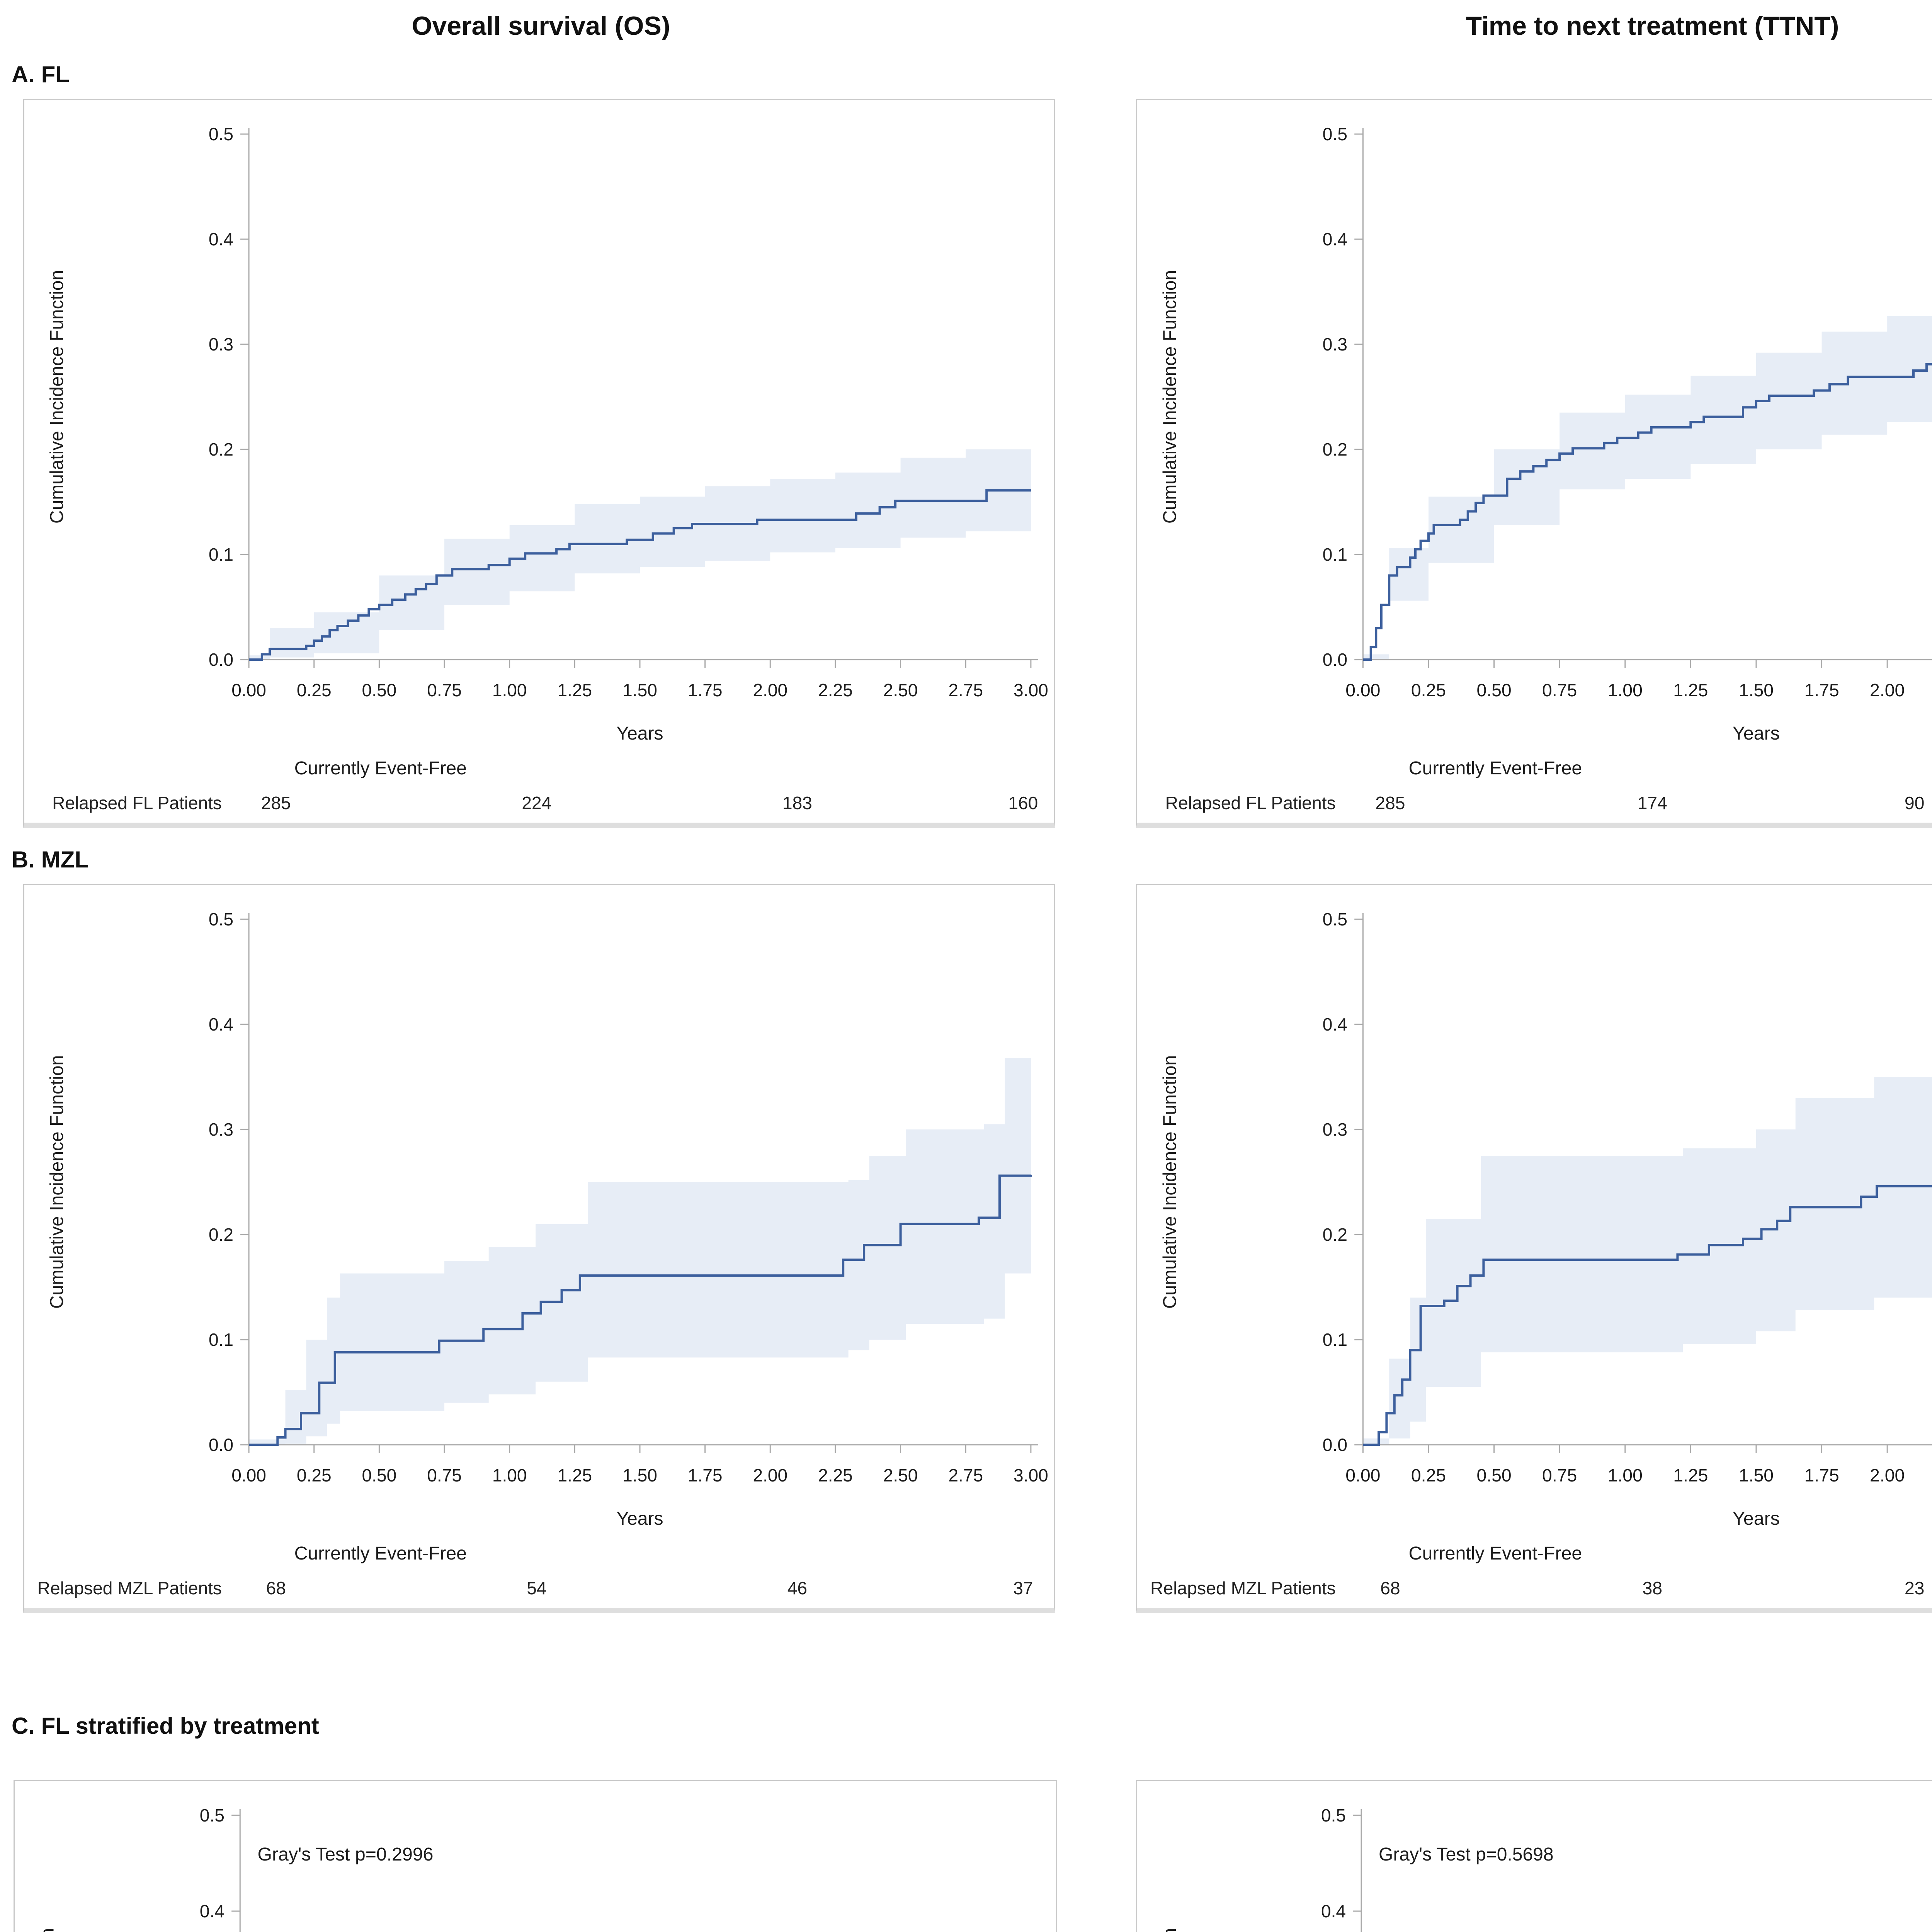 Image resolution: width=1932 pixels, height=1932 pixels. What do you see at coordinates (1023, 1588) in the screenshot?
I see `svg-text: 37` at bounding box center [1023, 1588].